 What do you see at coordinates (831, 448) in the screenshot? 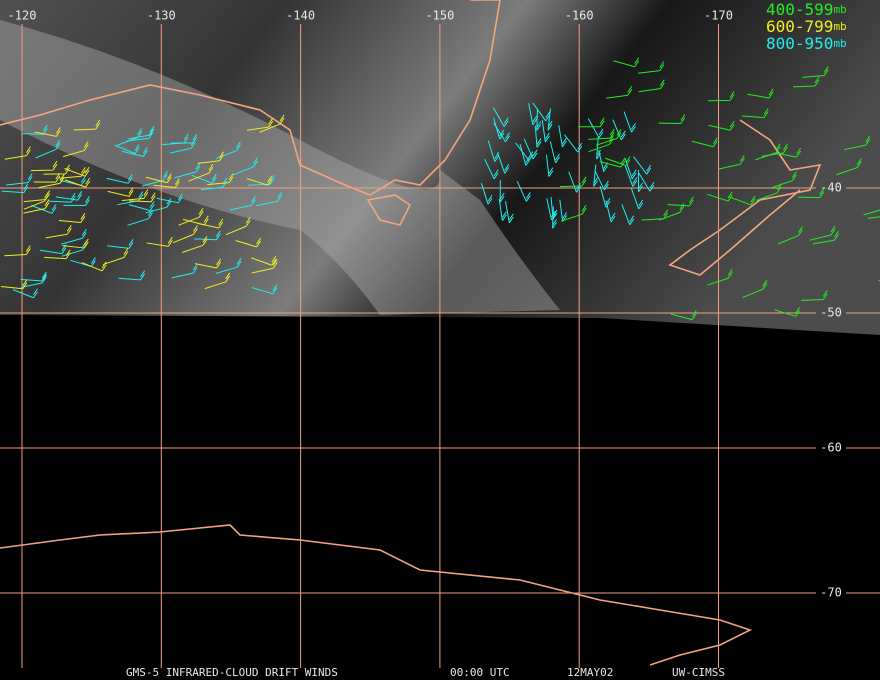
I see `latitude-label: -60` at bounding box center [831, 448].